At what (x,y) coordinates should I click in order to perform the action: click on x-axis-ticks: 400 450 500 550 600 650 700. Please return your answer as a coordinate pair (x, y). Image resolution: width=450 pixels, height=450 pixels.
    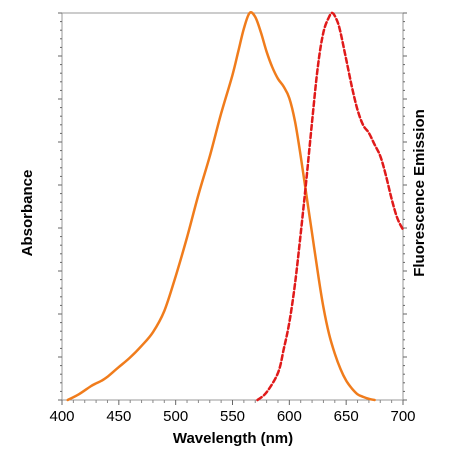
    Looking at the image, I should click on (232, 412).